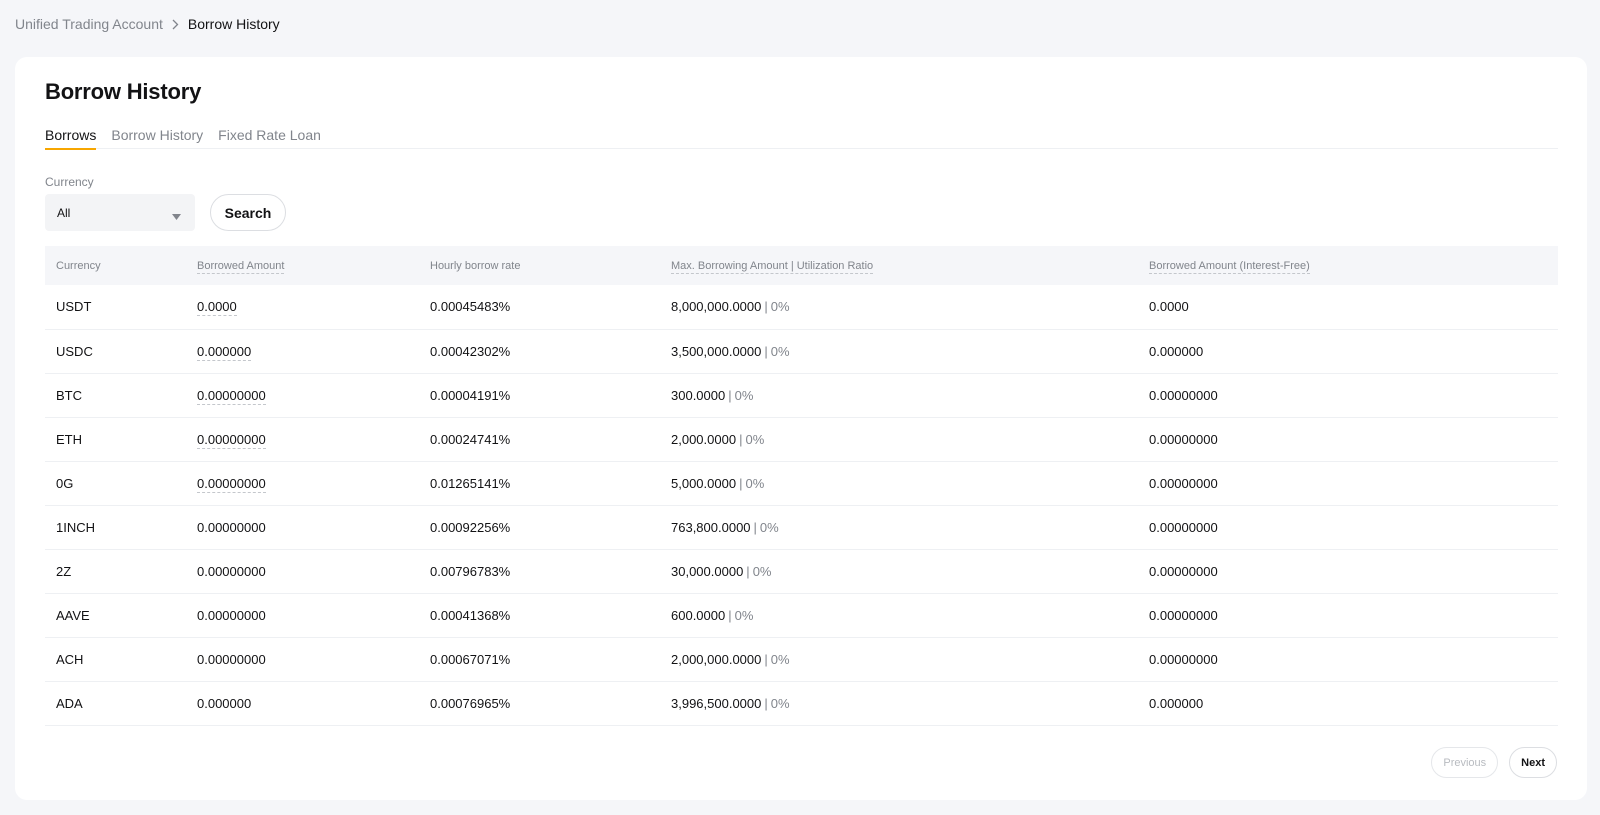 The height and width of the screenshot is (815, 1600). What do you see at coordinates (470, 439) in the screenshot?
I see `cell-hourly-rate: 0.00024741%` at bounding box center [470, 439].